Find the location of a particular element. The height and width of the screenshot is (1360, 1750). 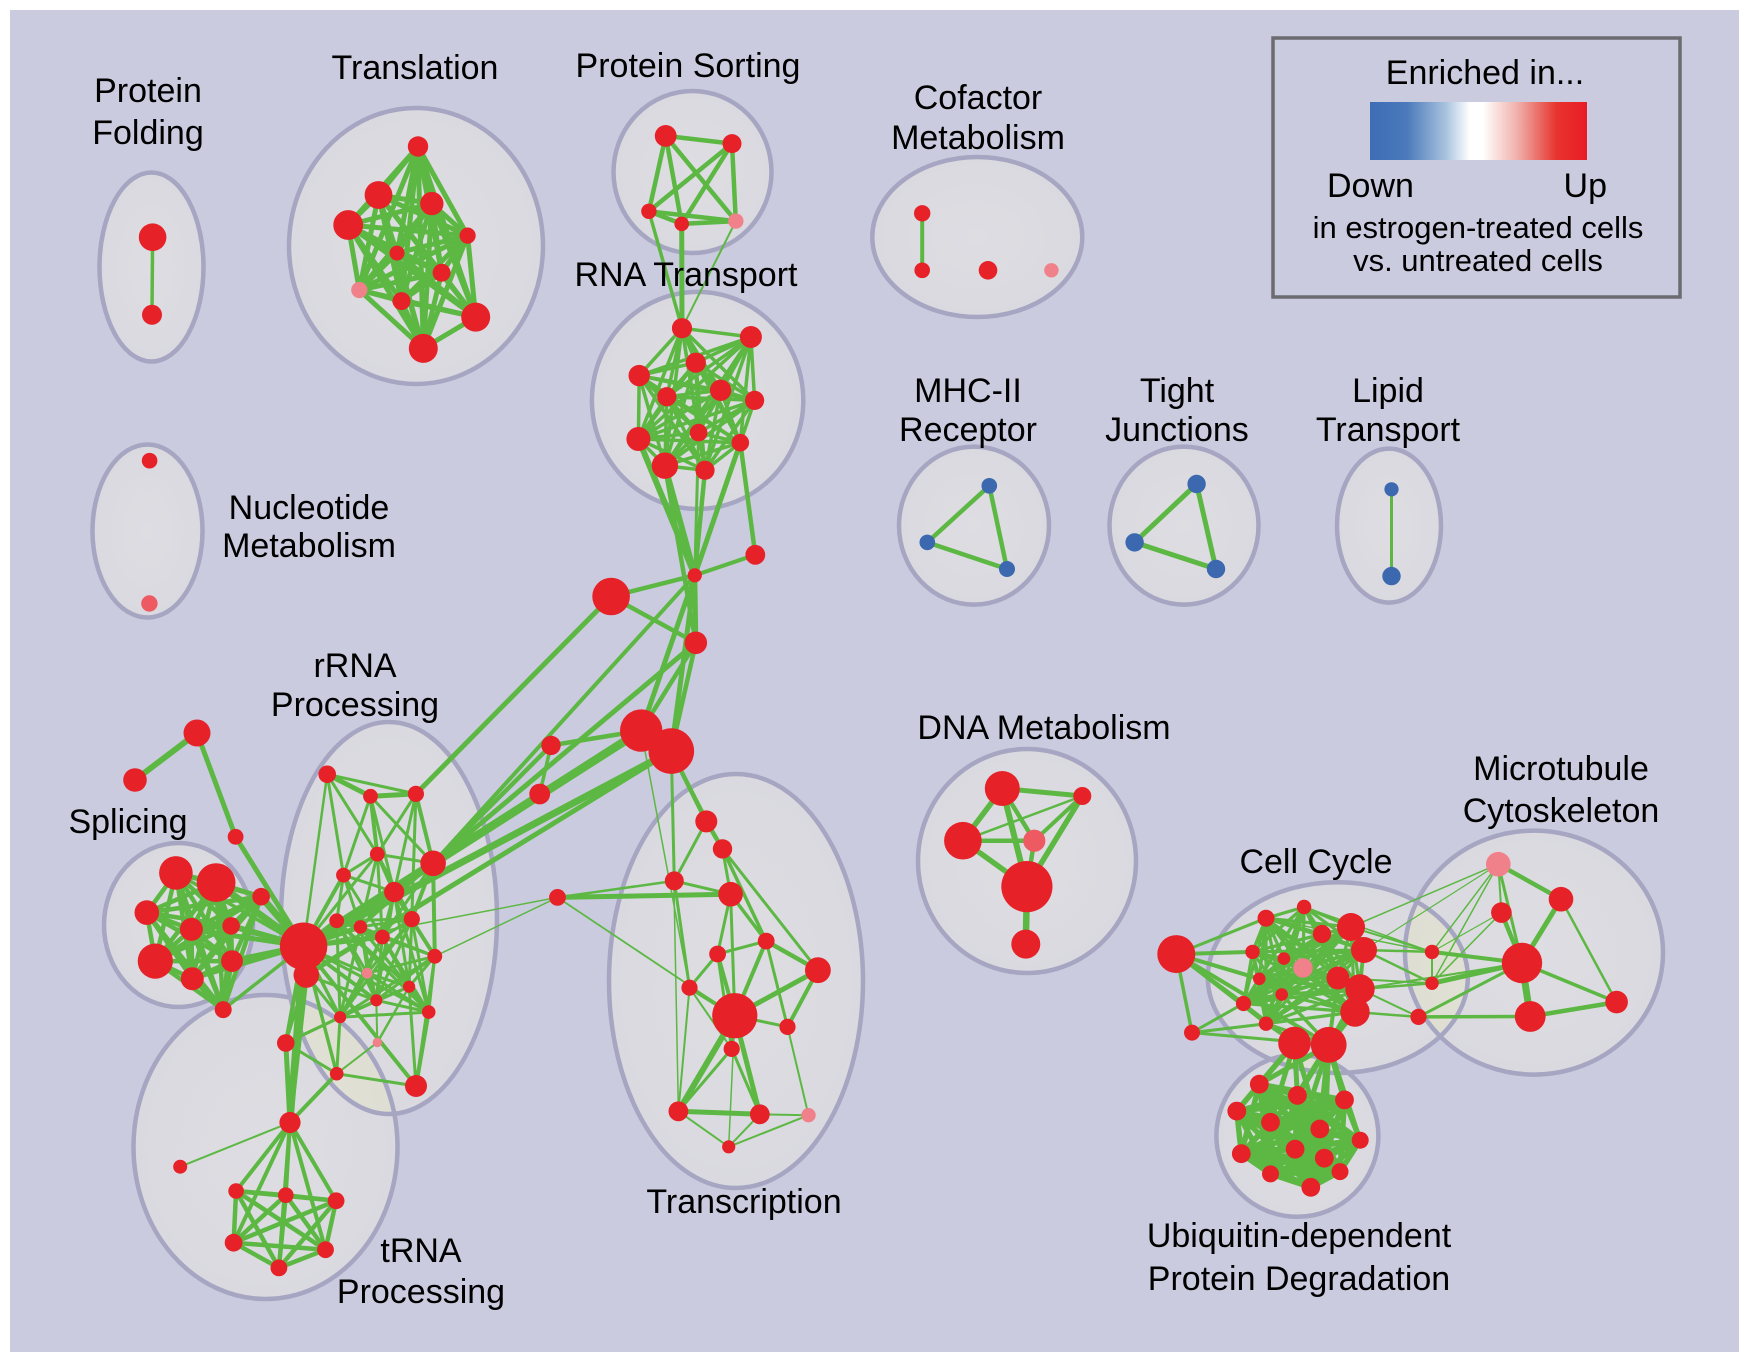

svg-text: Down is located at coordinates (1370, 186).